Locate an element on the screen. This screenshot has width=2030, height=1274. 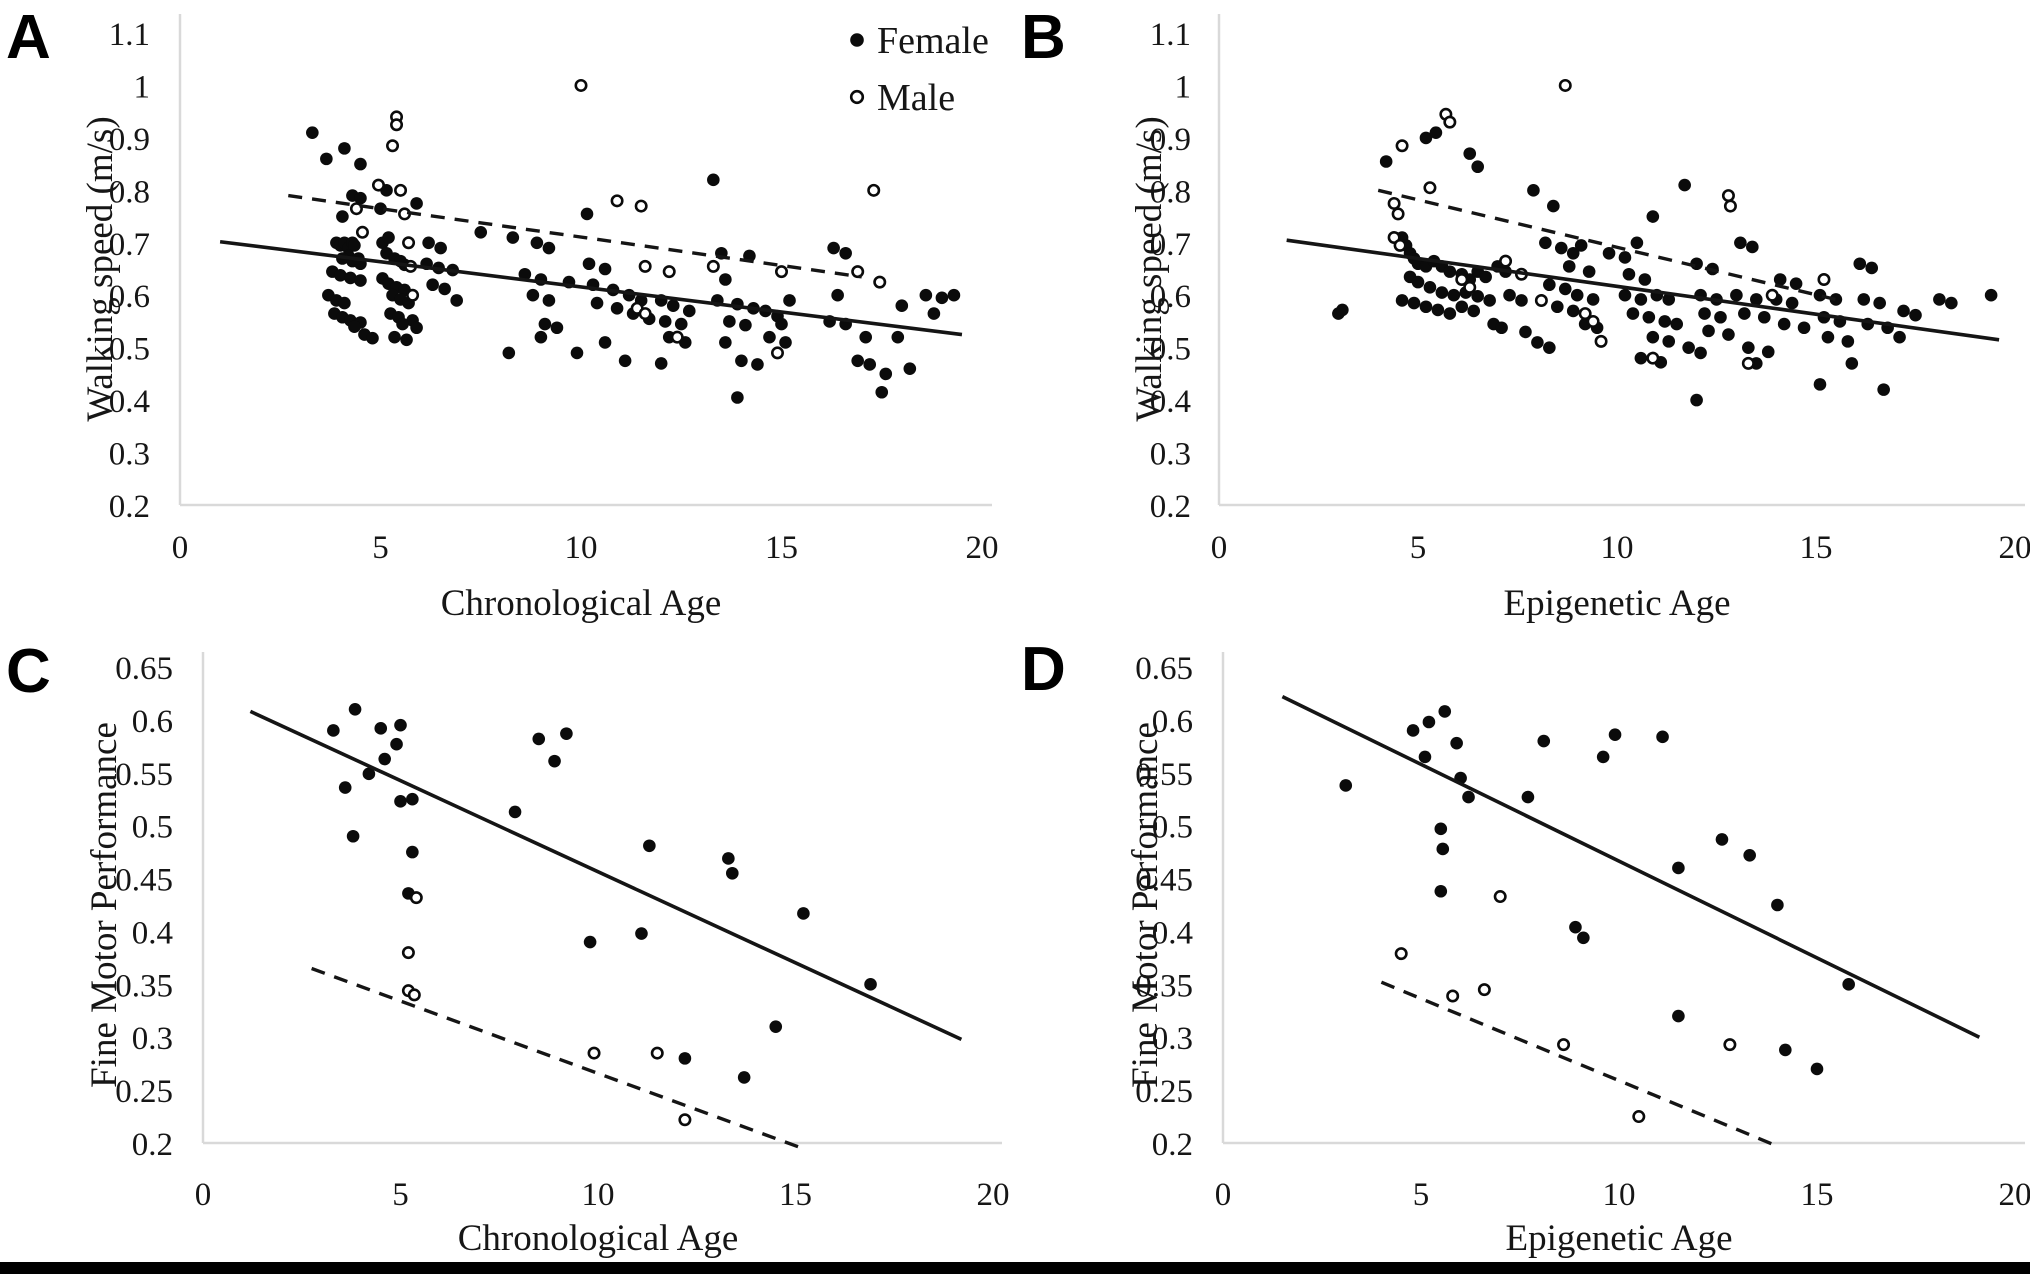
panel-A-legend: Female Male is located at coordinates (919, 69).